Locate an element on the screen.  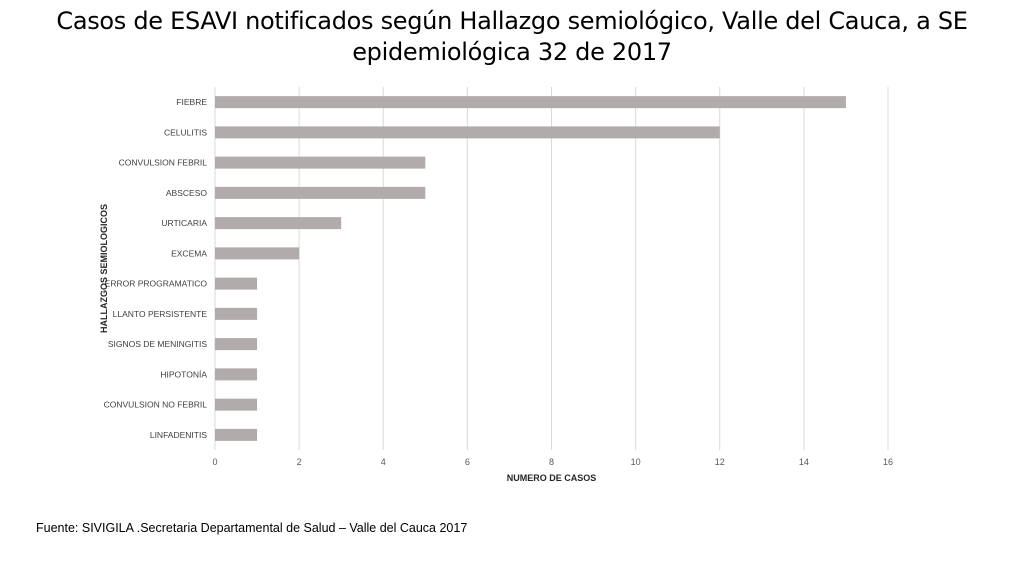
category-label: LINFADENITIS is located at coordinates (178, 435).